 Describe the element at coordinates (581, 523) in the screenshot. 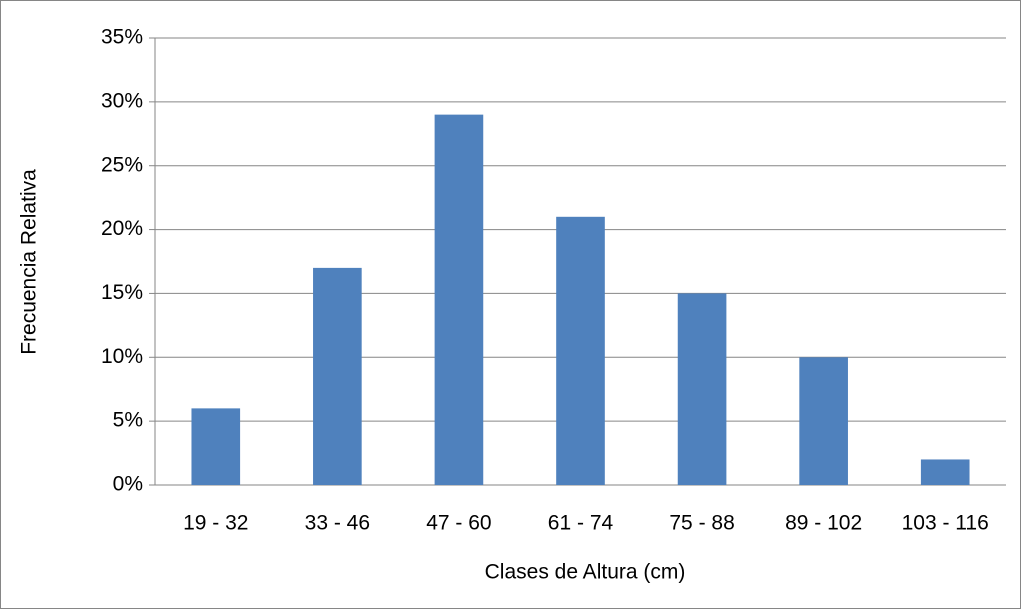

I see `x-tick-label: 61 - 74` at that location.